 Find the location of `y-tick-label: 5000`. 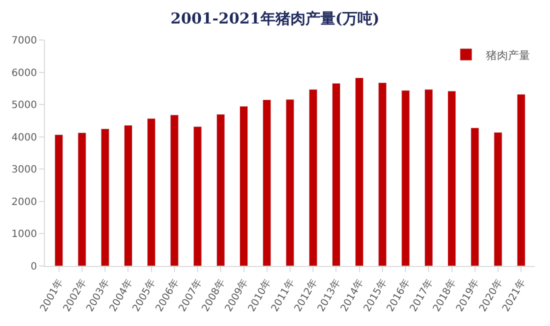

y-tick-label: 5000 is located at coordinates (24, 106).